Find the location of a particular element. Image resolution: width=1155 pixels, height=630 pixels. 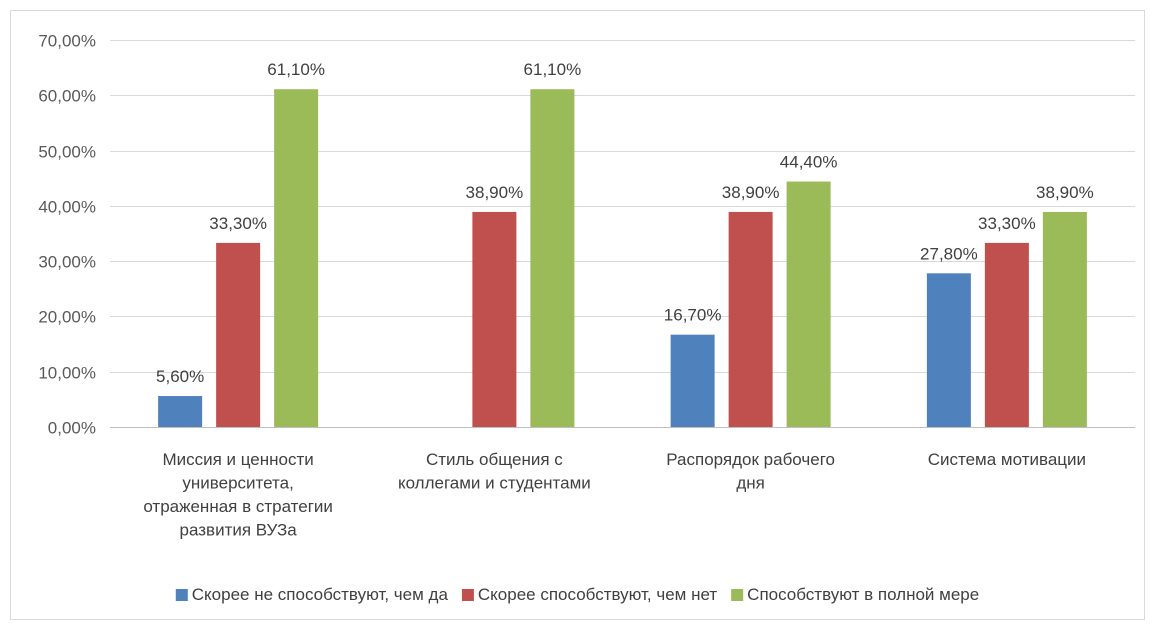

bar-s1-c1 is located at coordinates (180, 411).